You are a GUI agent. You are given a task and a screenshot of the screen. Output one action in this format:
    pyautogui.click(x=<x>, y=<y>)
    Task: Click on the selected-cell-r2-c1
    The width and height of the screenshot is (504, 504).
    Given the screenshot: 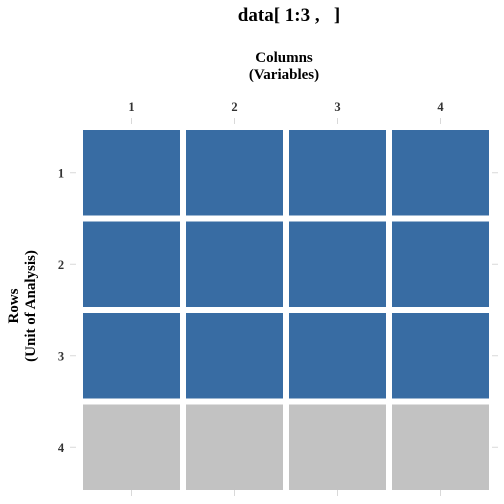 What is the action you would take?
    pyautogui.click(x=131, y=264)
    